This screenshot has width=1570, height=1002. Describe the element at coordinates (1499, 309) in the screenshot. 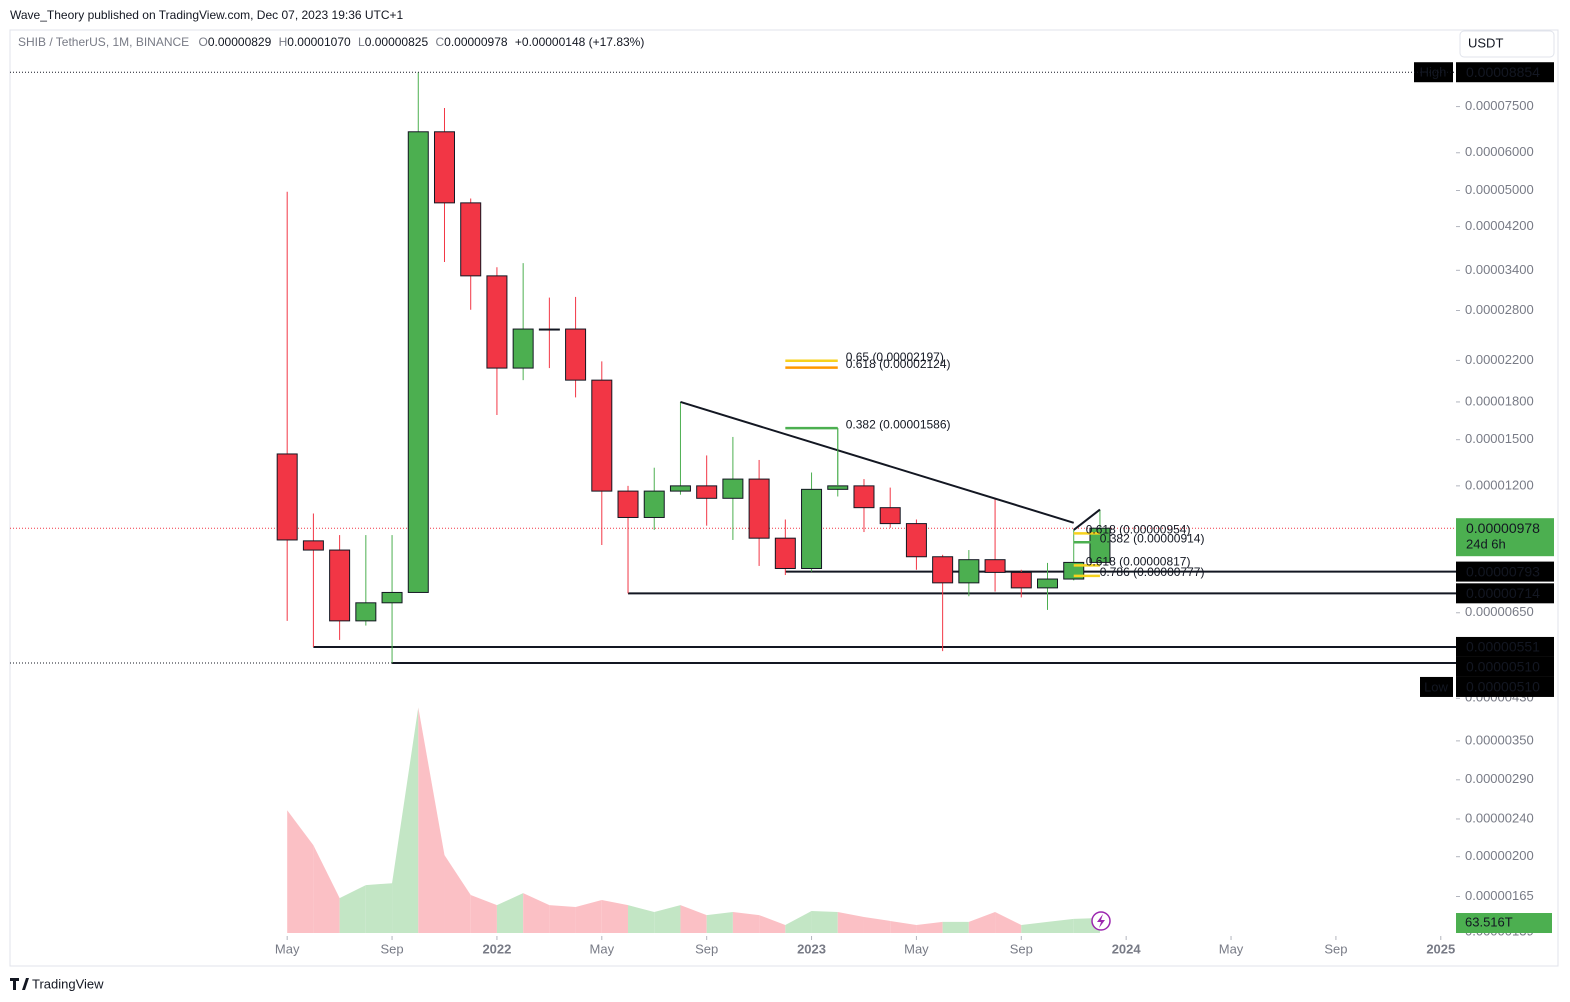

I see `y-tick-label: 0.00002800` at that location.